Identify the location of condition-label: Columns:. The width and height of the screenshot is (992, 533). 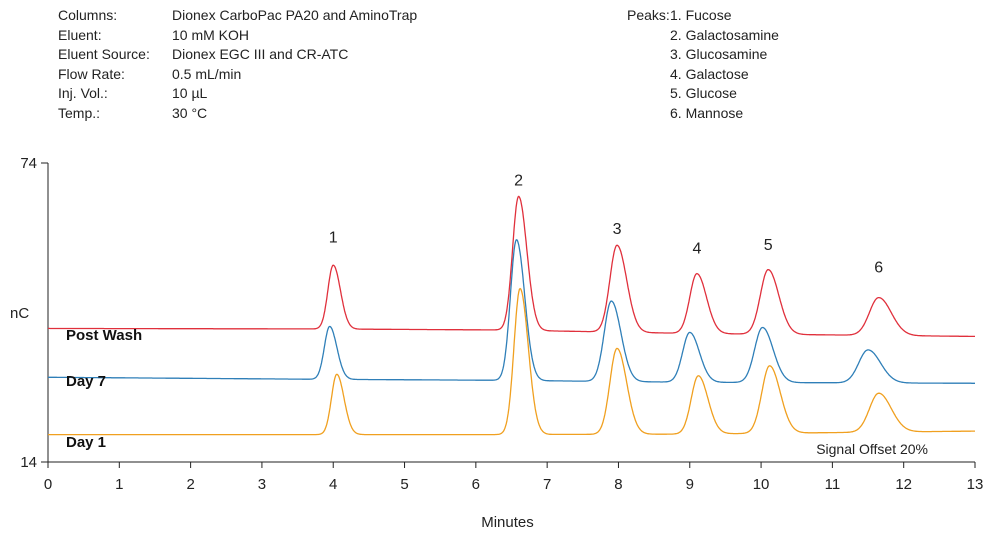
(88, 15).